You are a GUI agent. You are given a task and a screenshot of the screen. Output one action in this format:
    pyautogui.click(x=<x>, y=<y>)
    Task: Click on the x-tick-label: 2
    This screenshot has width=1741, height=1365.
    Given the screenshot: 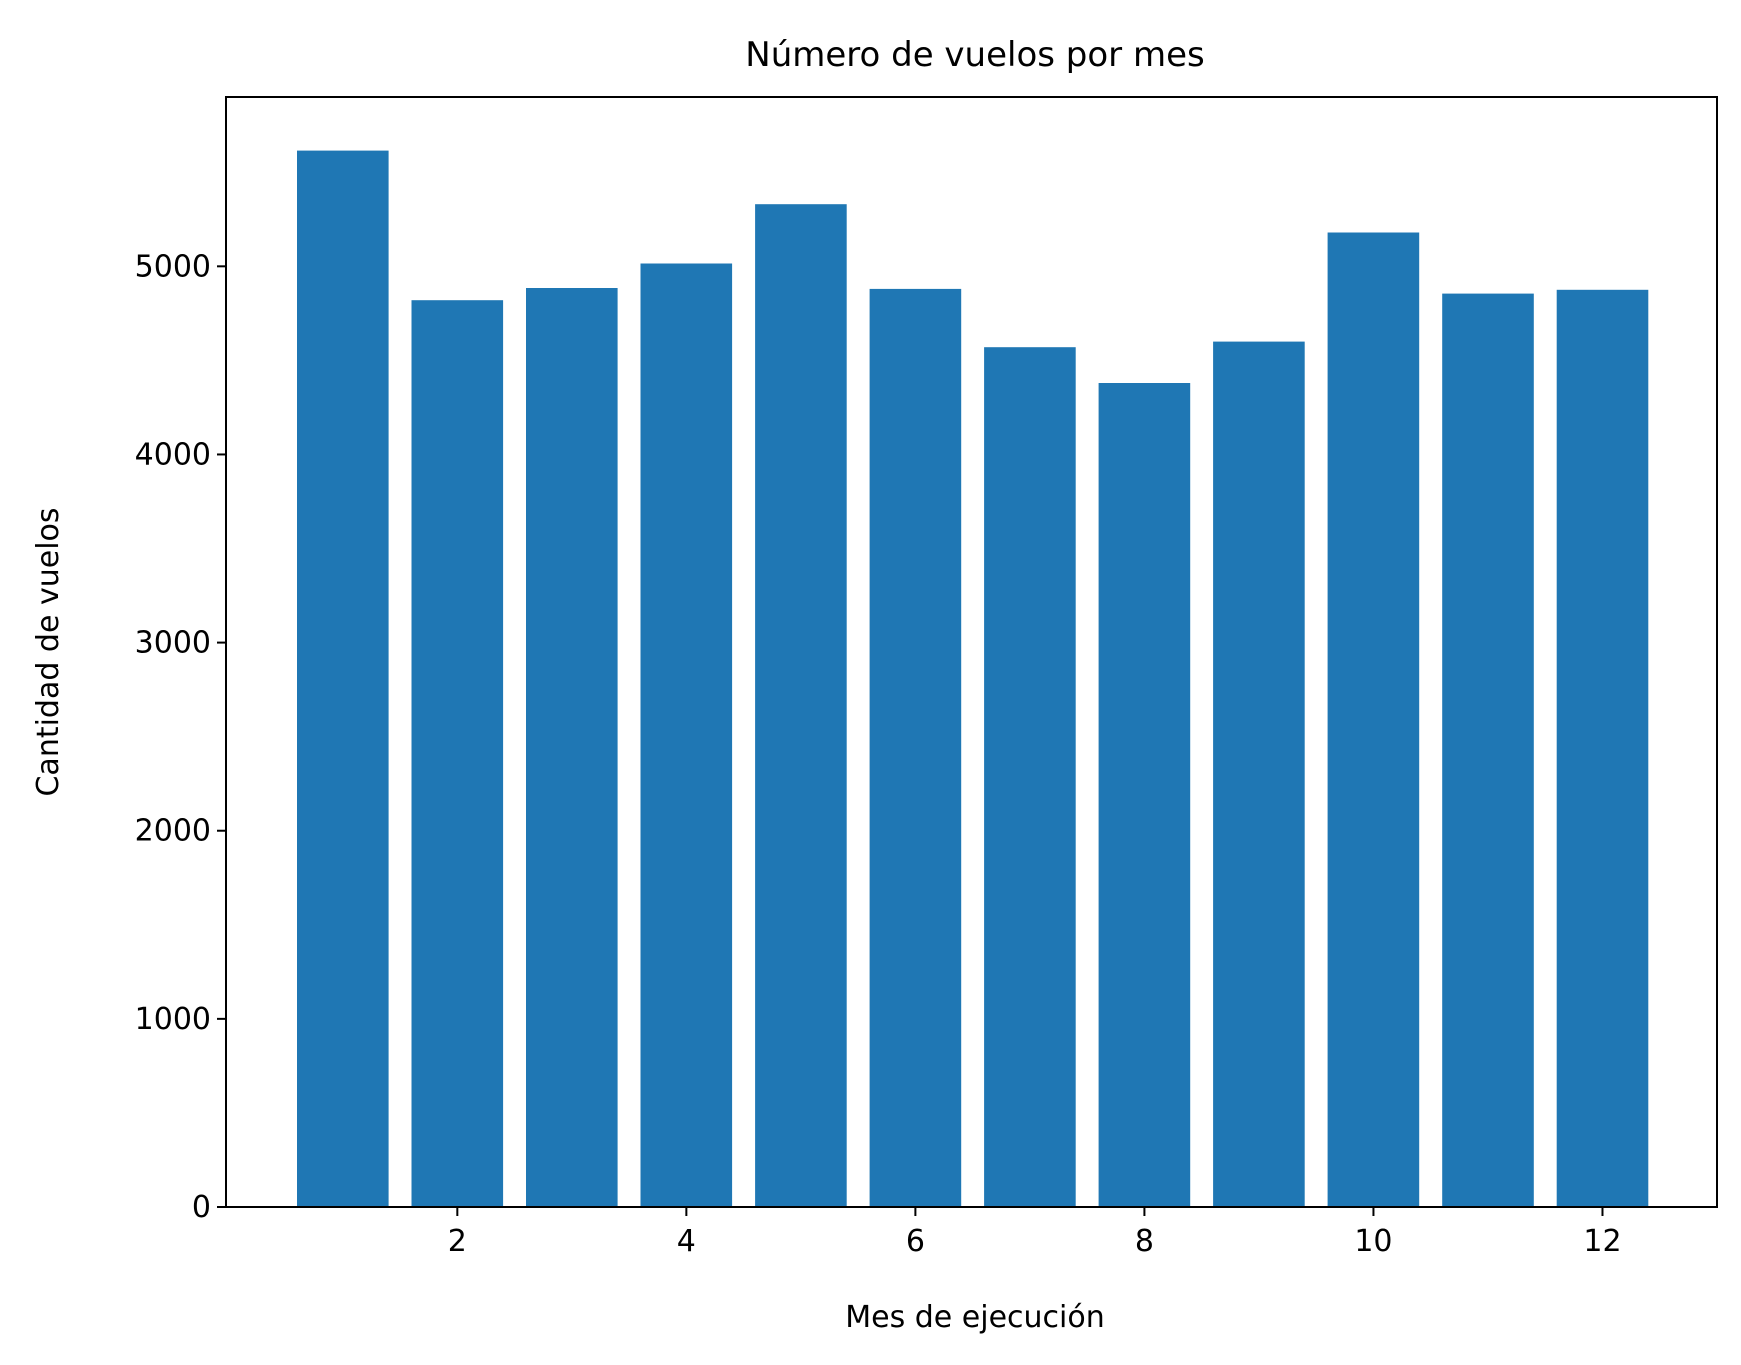 What is the action you would take?
    pyautogui.click(x=457, y=1241)
    